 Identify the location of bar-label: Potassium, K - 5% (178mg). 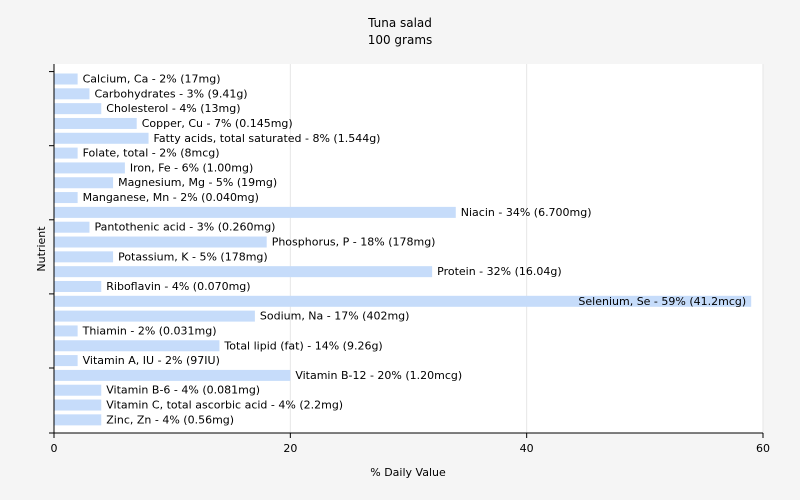
(193, 256).